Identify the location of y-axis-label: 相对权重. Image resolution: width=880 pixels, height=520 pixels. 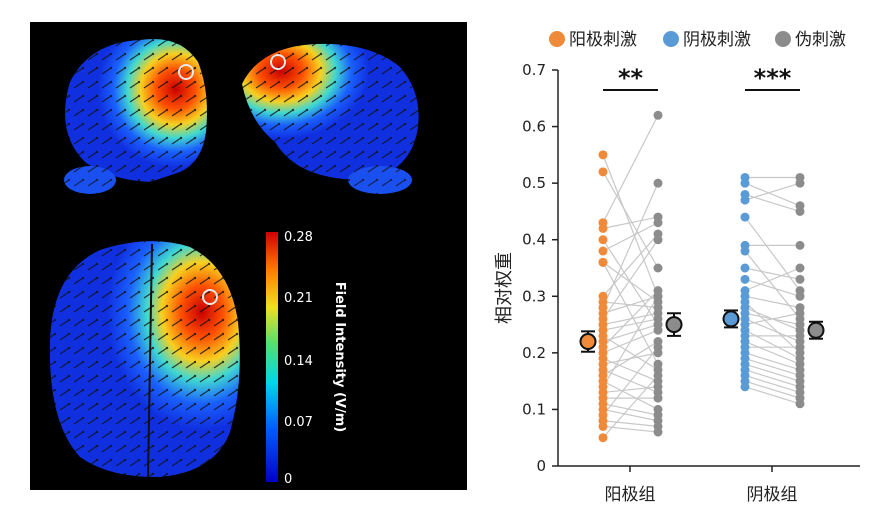
(504, 288).